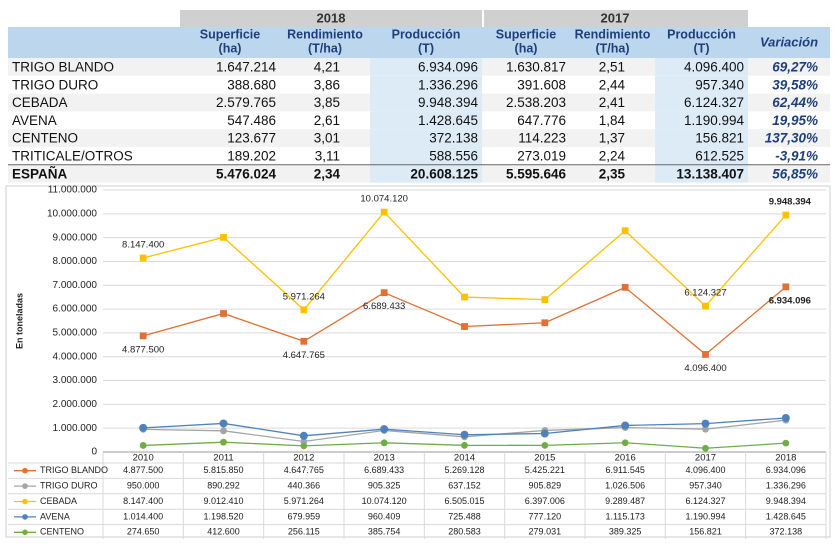 Image resolution: width=834 pixels, height=544 pixels. What do you see at coordinates (448, 102) in the screenshot?
I see `cell: 9.948.394` at bounding box center [448, 102].